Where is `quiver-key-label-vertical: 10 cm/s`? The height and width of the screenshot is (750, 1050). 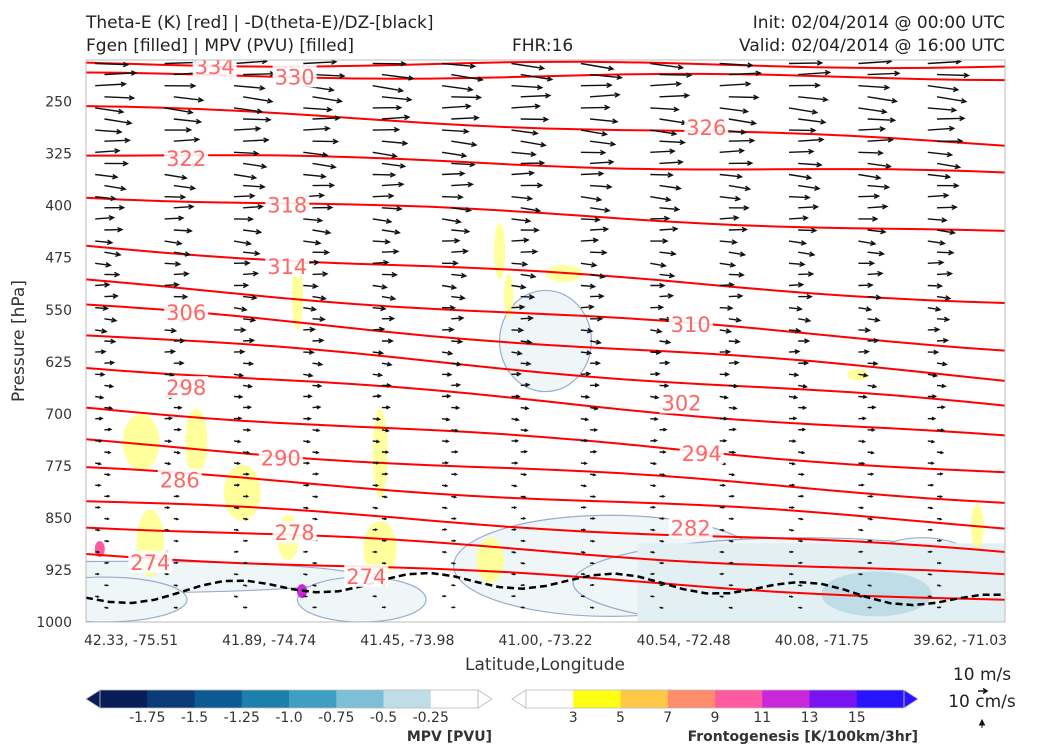 quiver-key-label-vertical: 10 cm/s is located at coordinates (982, 702).